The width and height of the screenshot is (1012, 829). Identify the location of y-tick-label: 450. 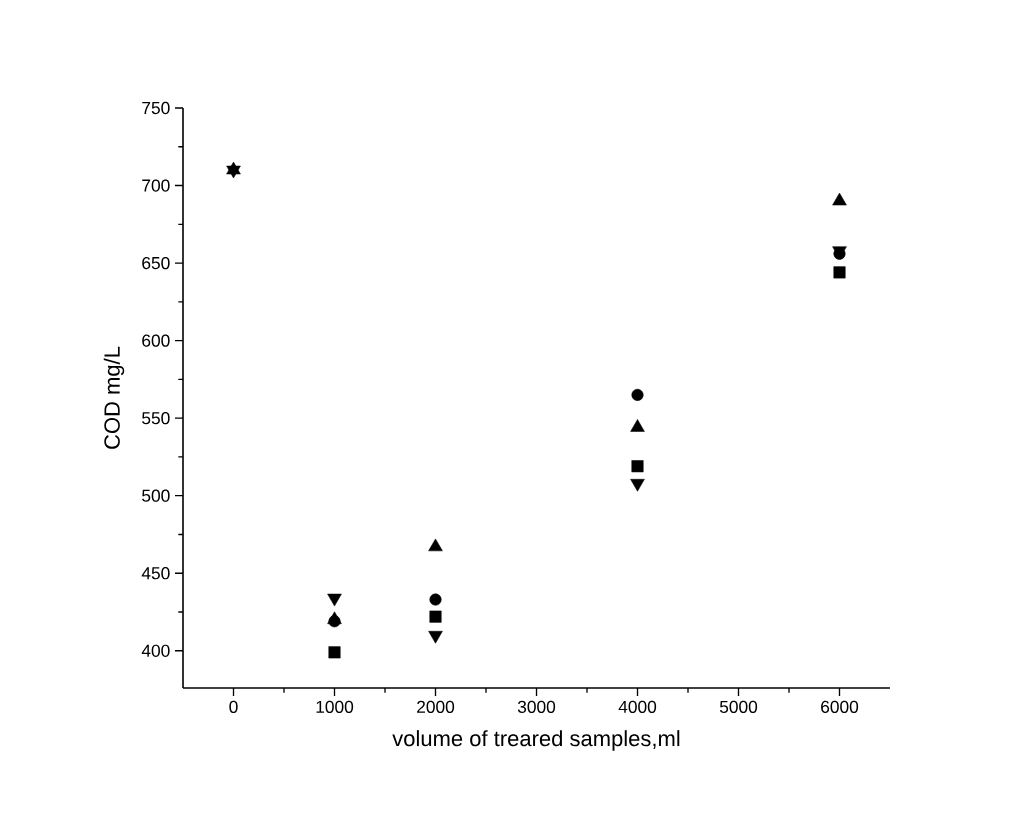
(155, 573).